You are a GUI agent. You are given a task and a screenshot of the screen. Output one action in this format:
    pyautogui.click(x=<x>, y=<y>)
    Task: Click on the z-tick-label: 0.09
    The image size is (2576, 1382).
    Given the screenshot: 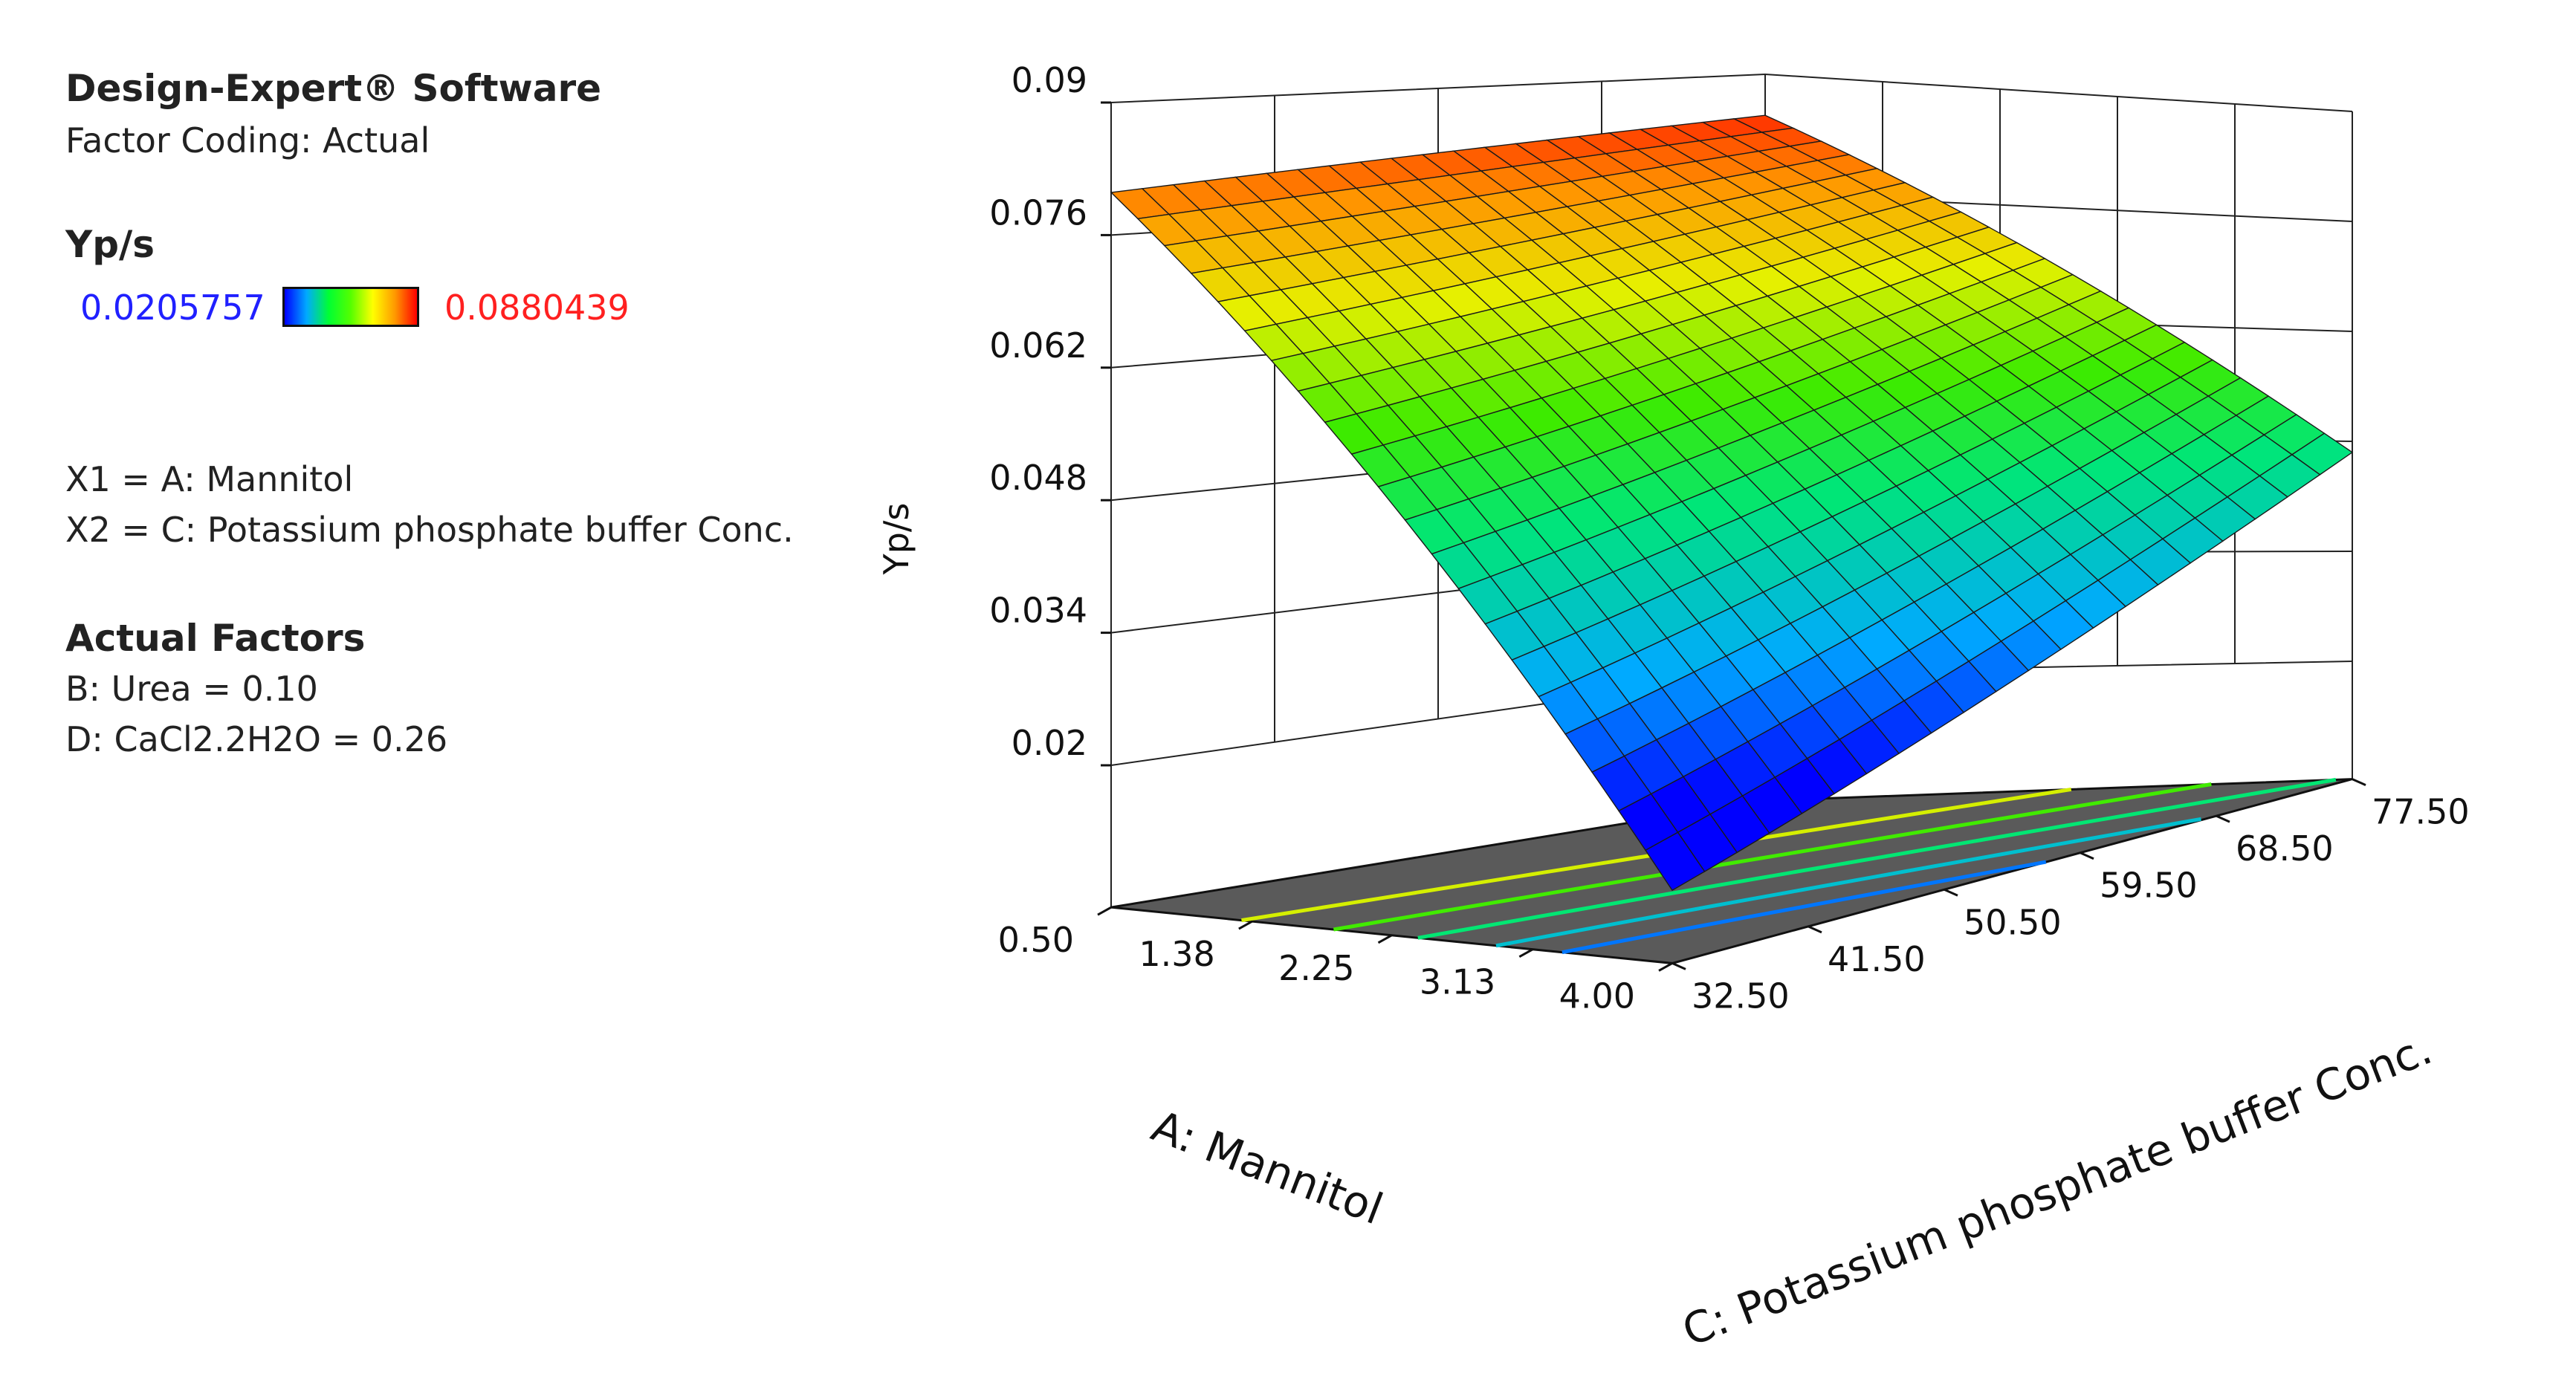 What is the action you would take?
    pyautogui.click(x=1049, y=80)
    